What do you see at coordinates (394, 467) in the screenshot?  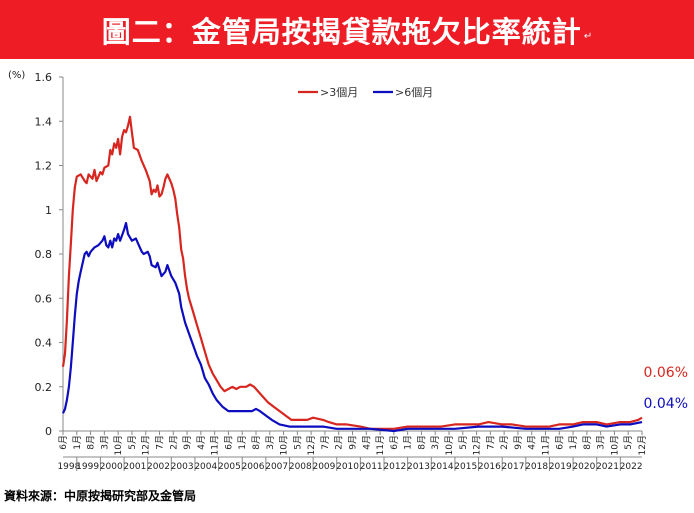 I see `x-year-label: 2012` at bounding box center [394, 467].